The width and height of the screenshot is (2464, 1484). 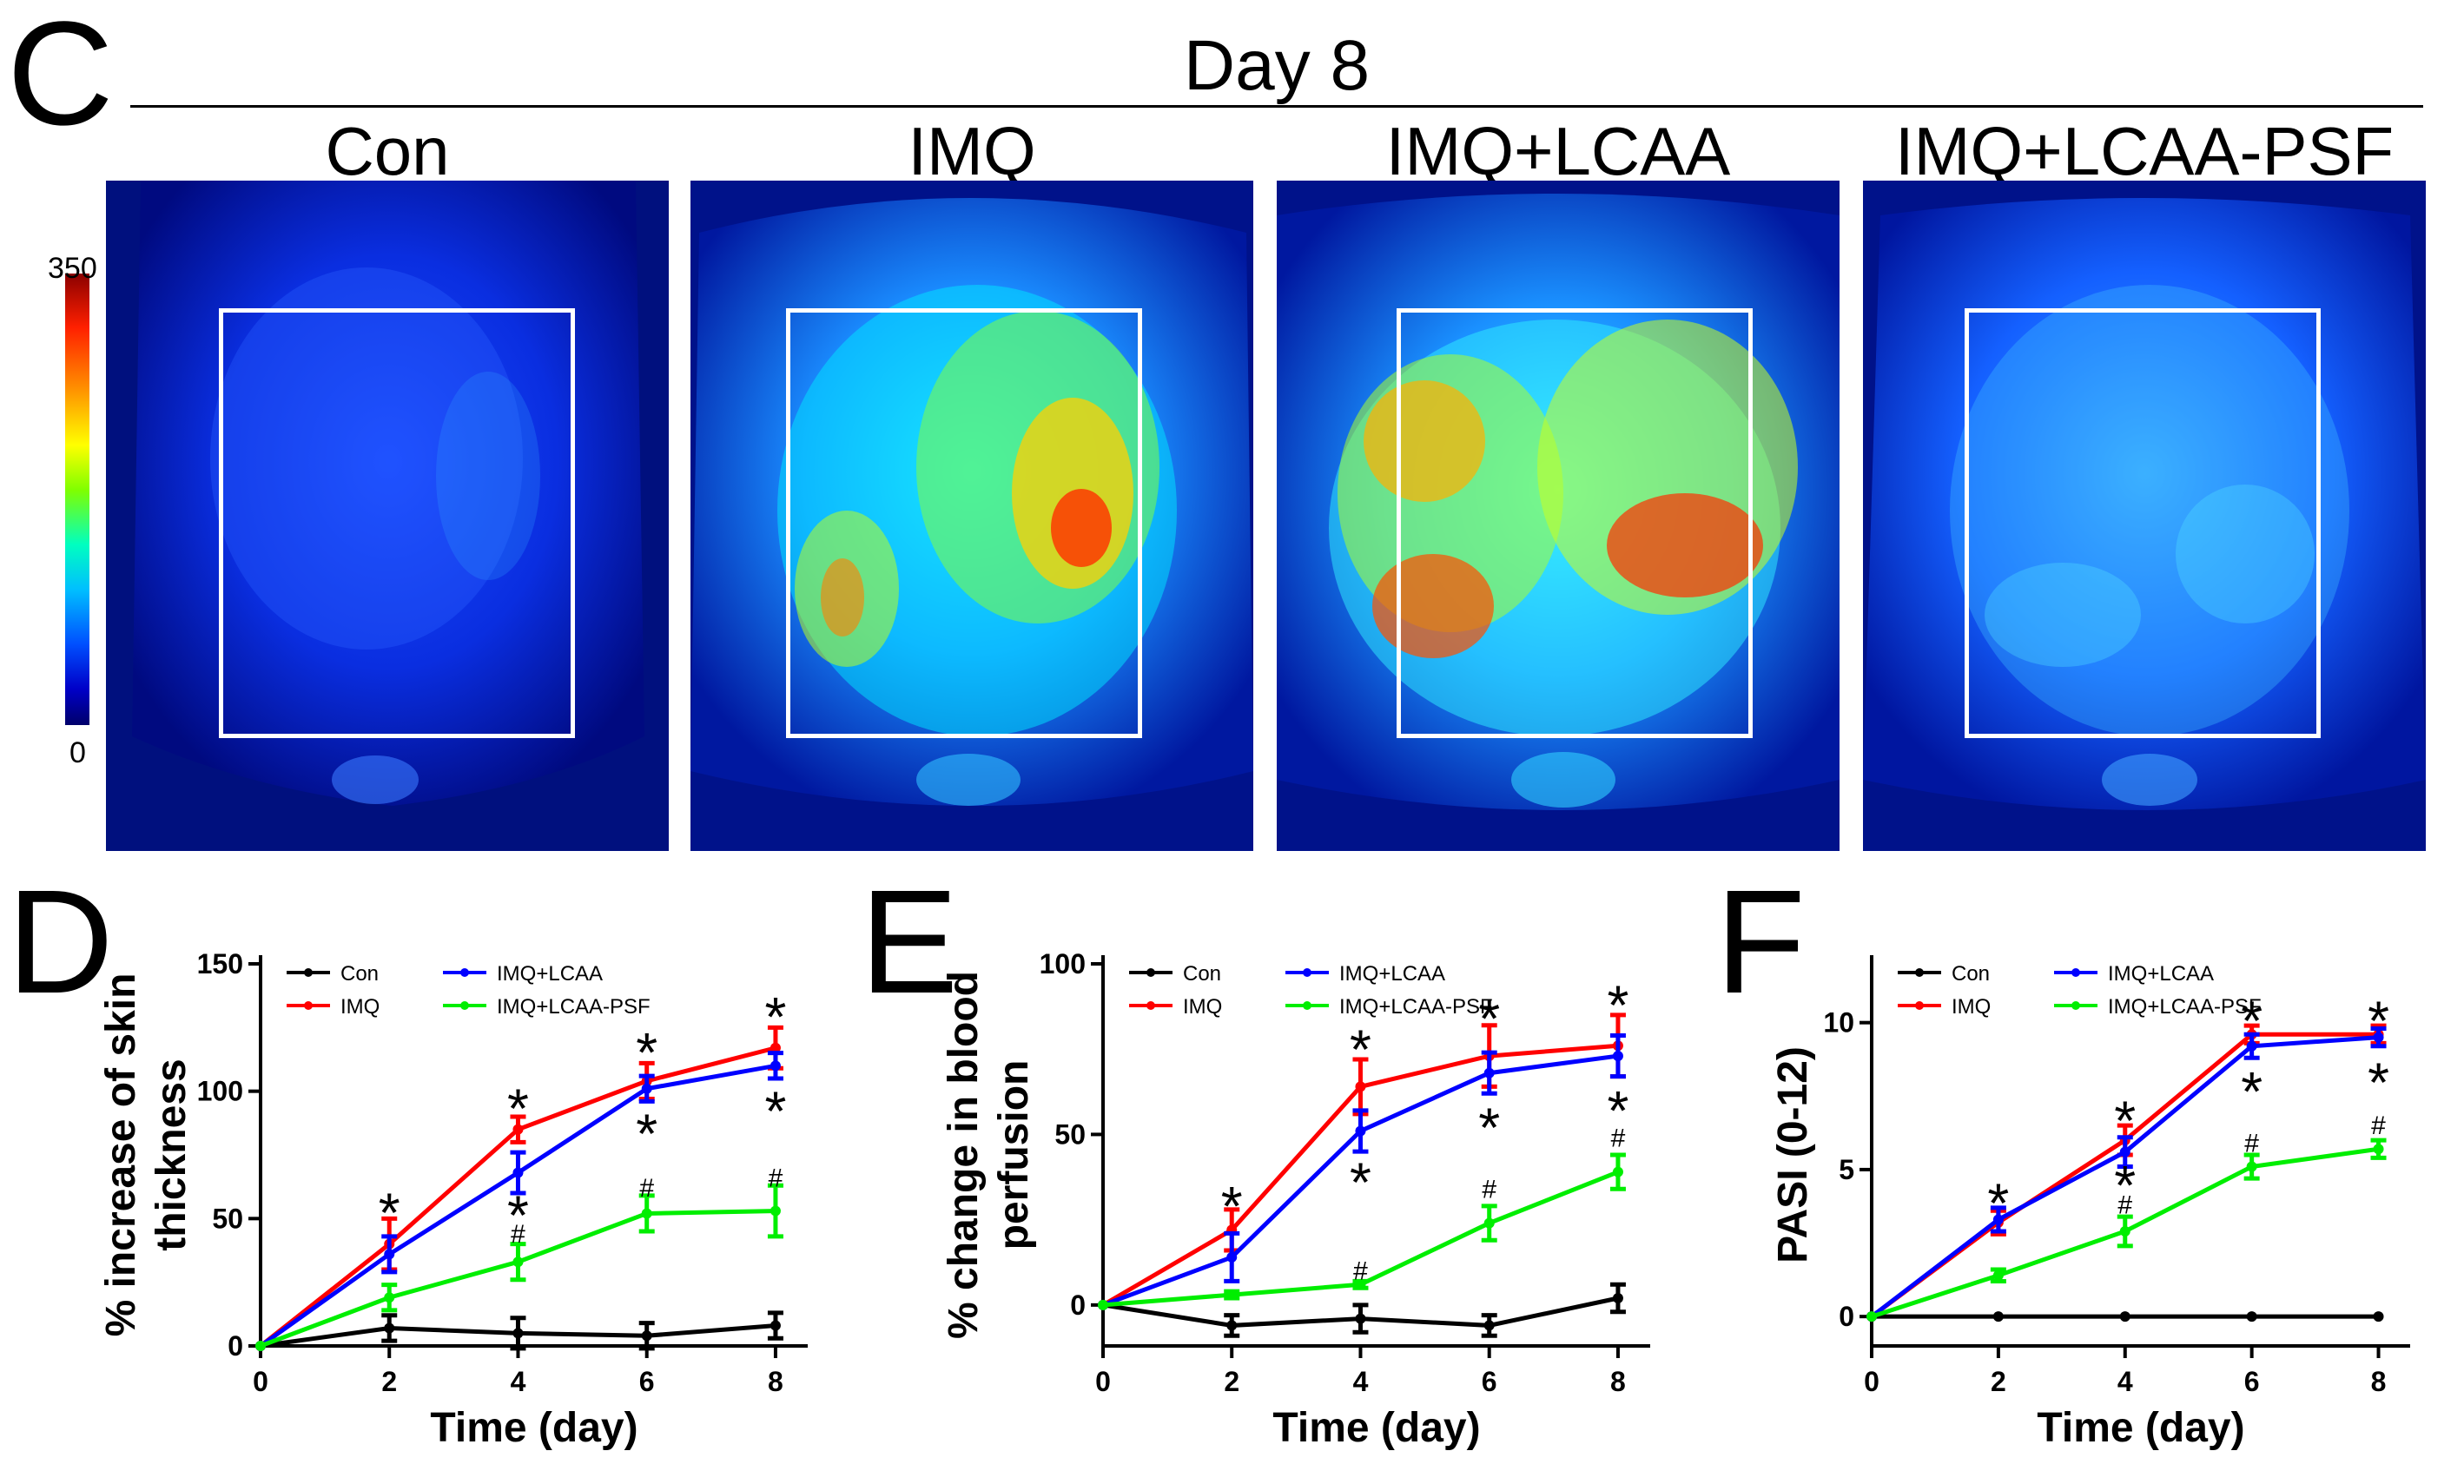 What do you see at coordinates (77, 752) in the screenshot?
I see `color-scale-min: 0` at bounding box center [77, 752].